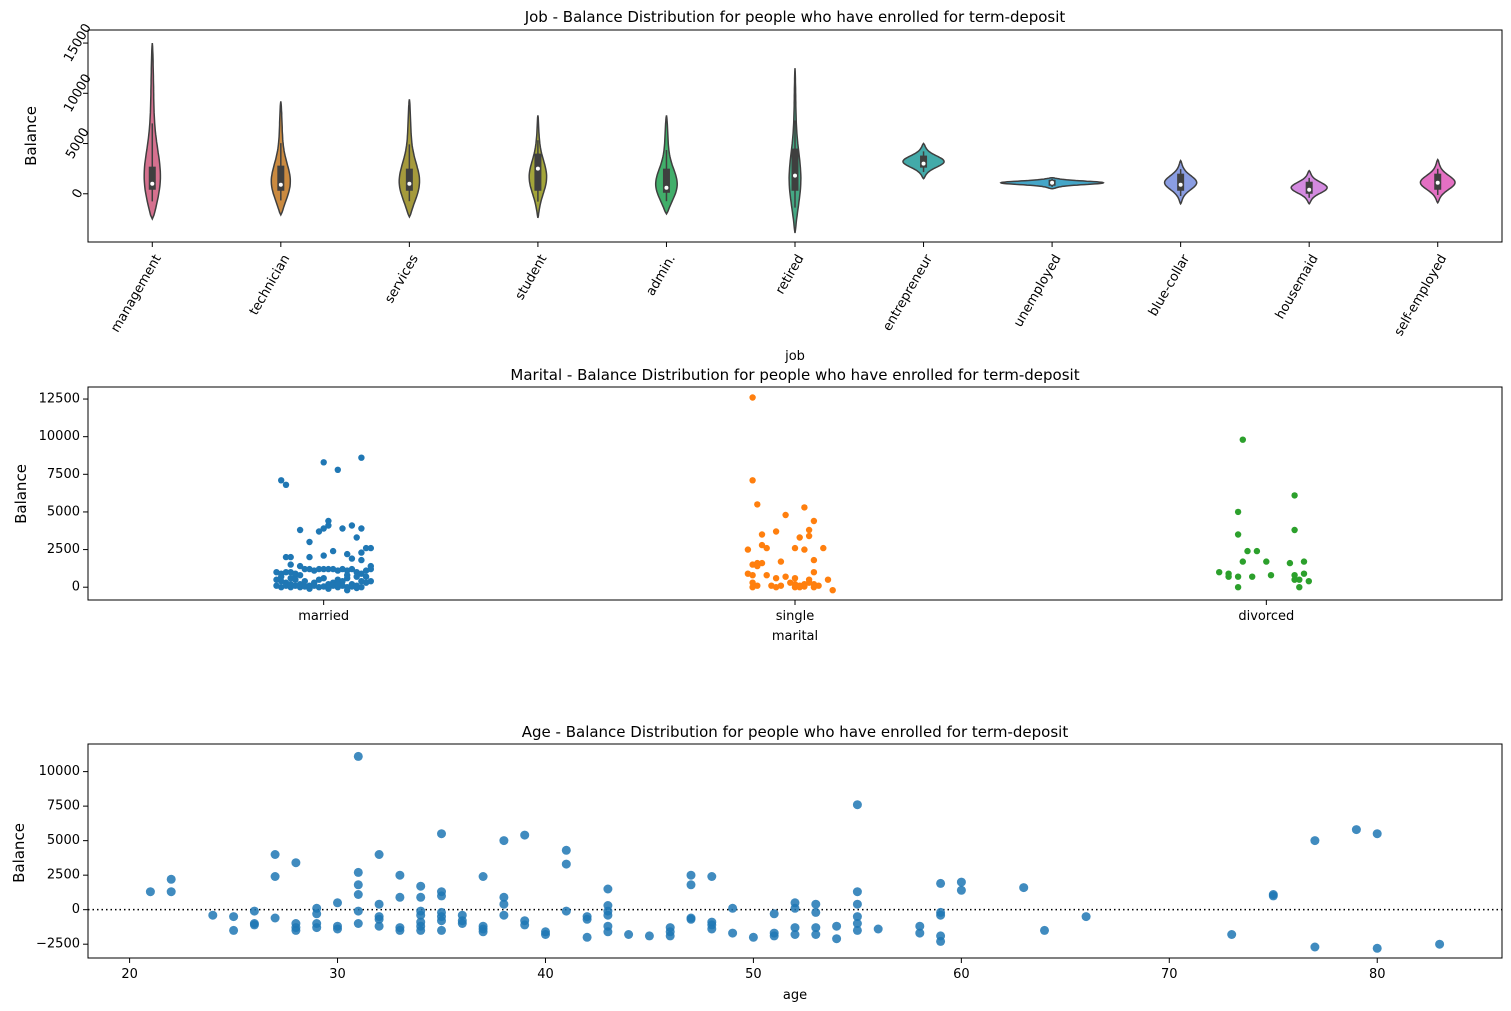  Describe the element at coordinates (794, 356) in the screenshot. I see `job-x-axis-label: job` at that location.